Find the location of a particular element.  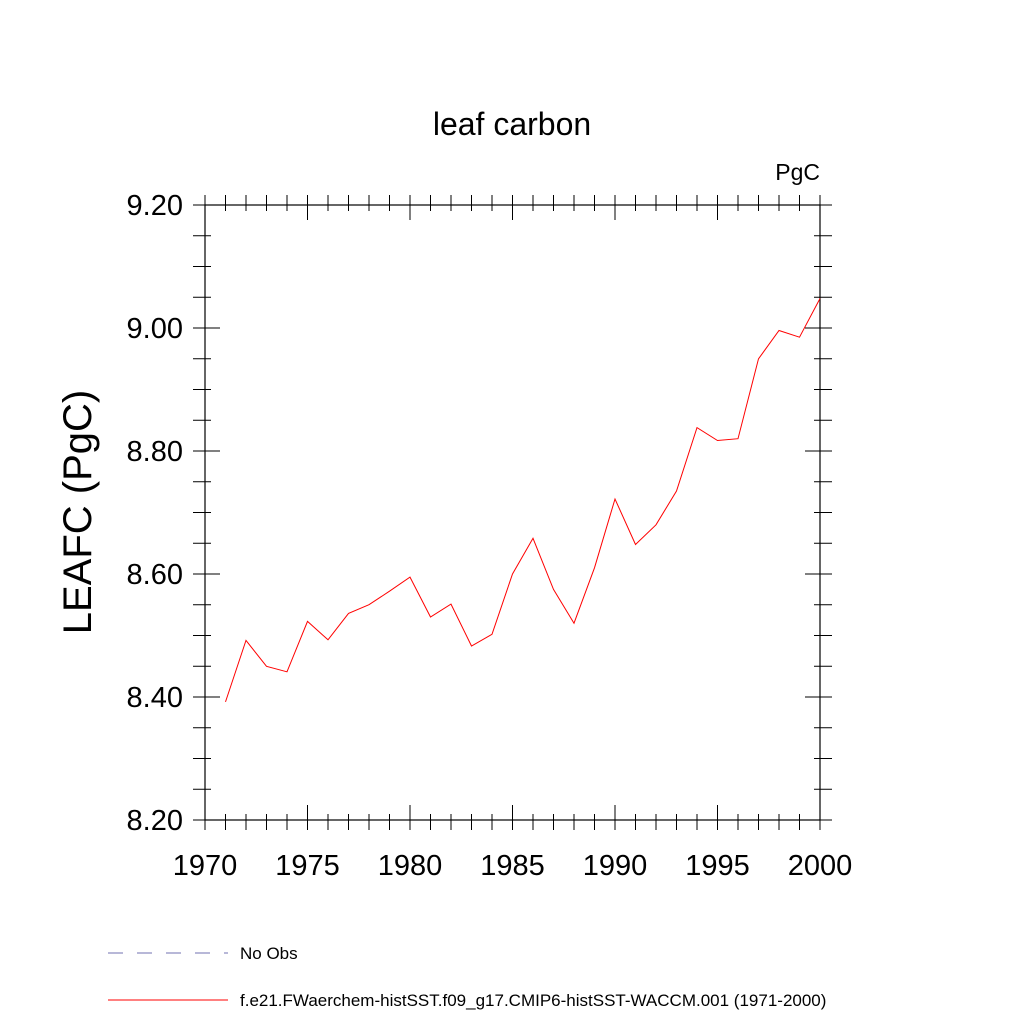

x-tick-label: 1995 is located at coordinates (717, 866).